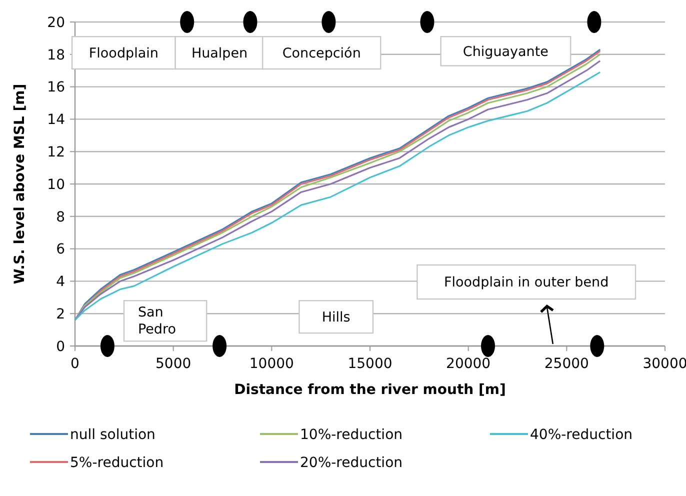  I want to click on x-tick-label: 0, so click(75, 364).